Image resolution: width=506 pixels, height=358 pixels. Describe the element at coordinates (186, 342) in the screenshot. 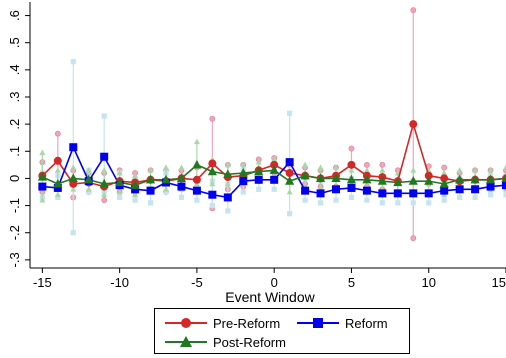

I see `legend-swatch-post-reform` at that location.